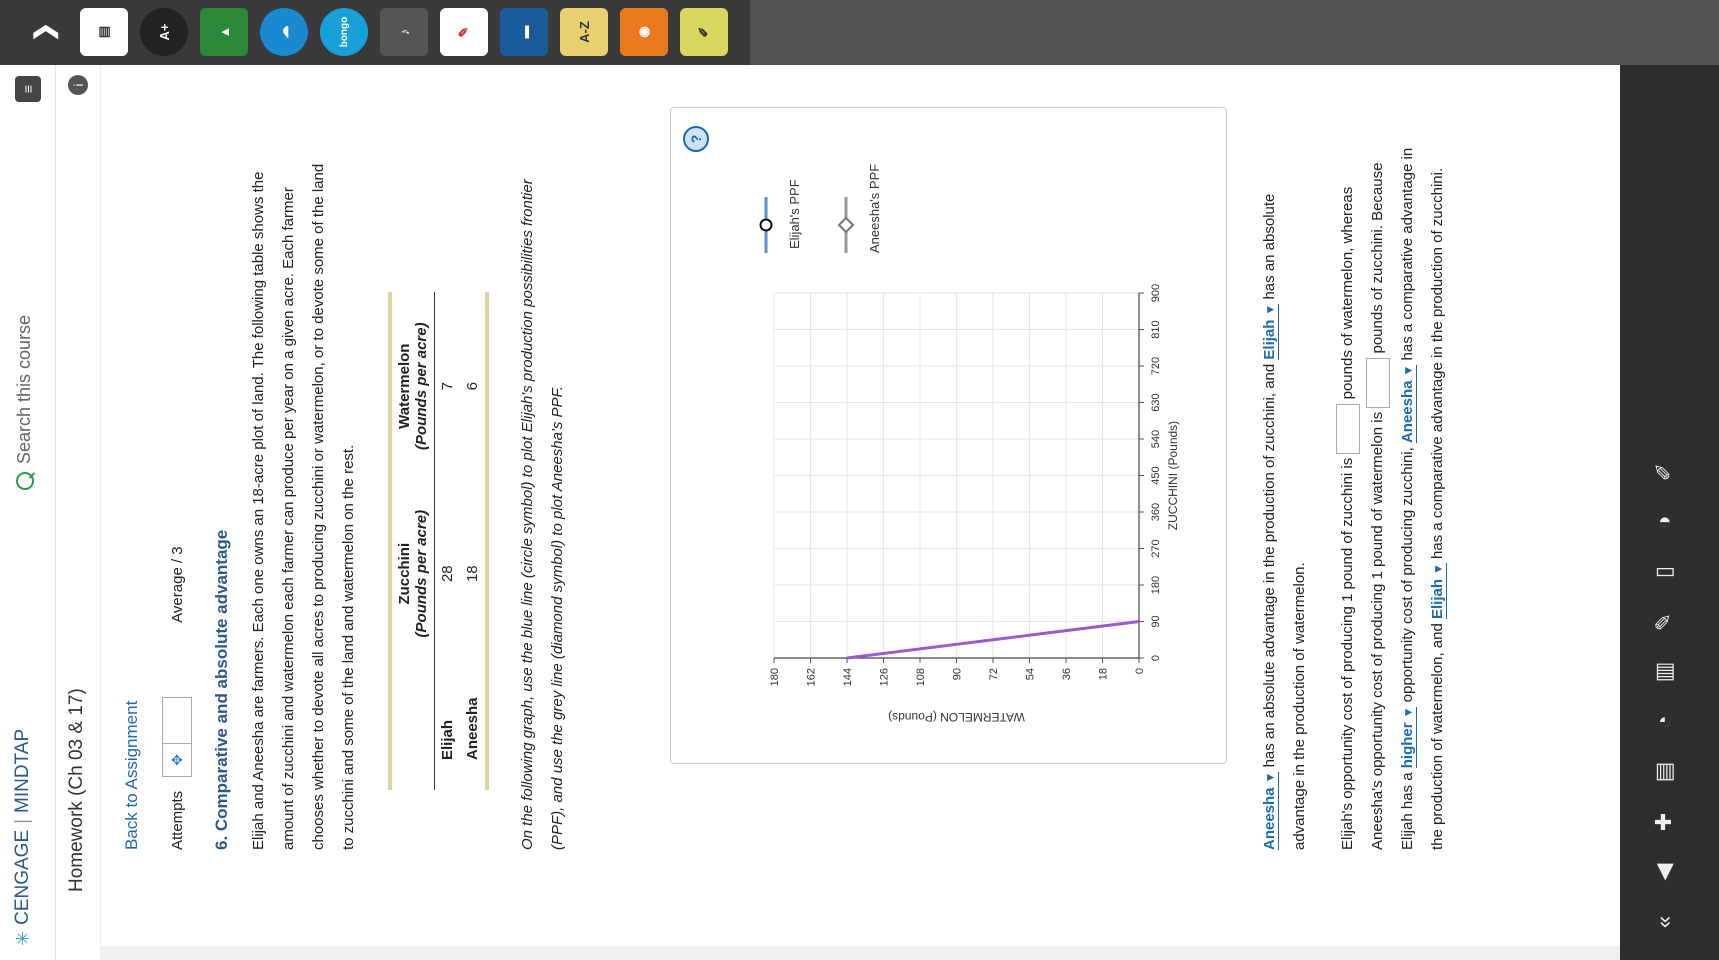 This screenshot has height=960, width=1719. What do you see at coordinates (1438, 591) in the screenshot?
I see `comparative-advantage-zucchini-dropdown: Elijah▼` at bounding box center [1438, 591].